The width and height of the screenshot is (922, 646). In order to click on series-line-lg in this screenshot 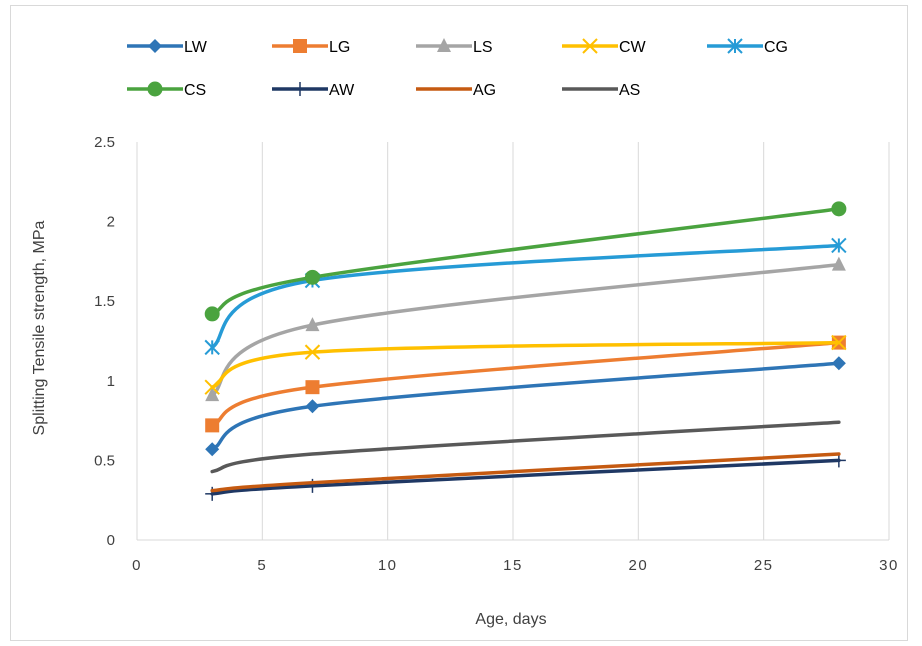, I will do `click(525, 384)`.